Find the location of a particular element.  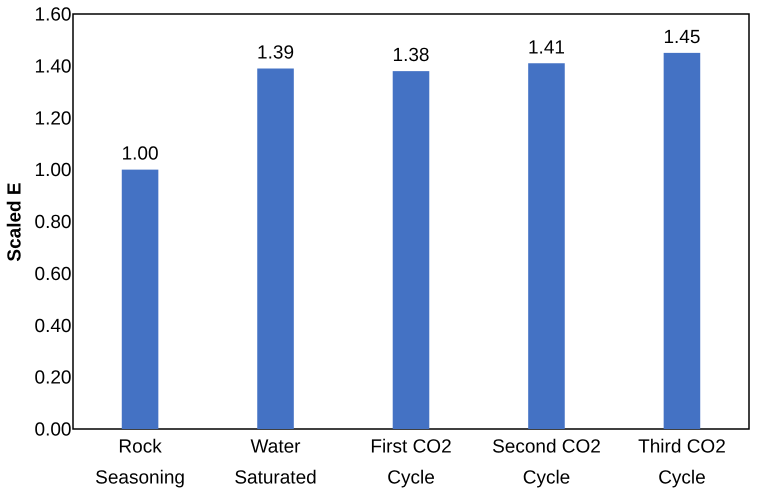

data-label: 1.00 is located at coordinates (140, 154).